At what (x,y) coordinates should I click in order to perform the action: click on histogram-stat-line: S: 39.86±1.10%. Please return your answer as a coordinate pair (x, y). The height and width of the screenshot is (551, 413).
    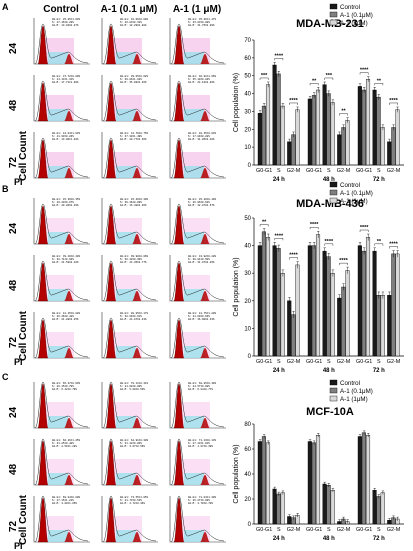
    Looking at the image, I should click on (131, 80).